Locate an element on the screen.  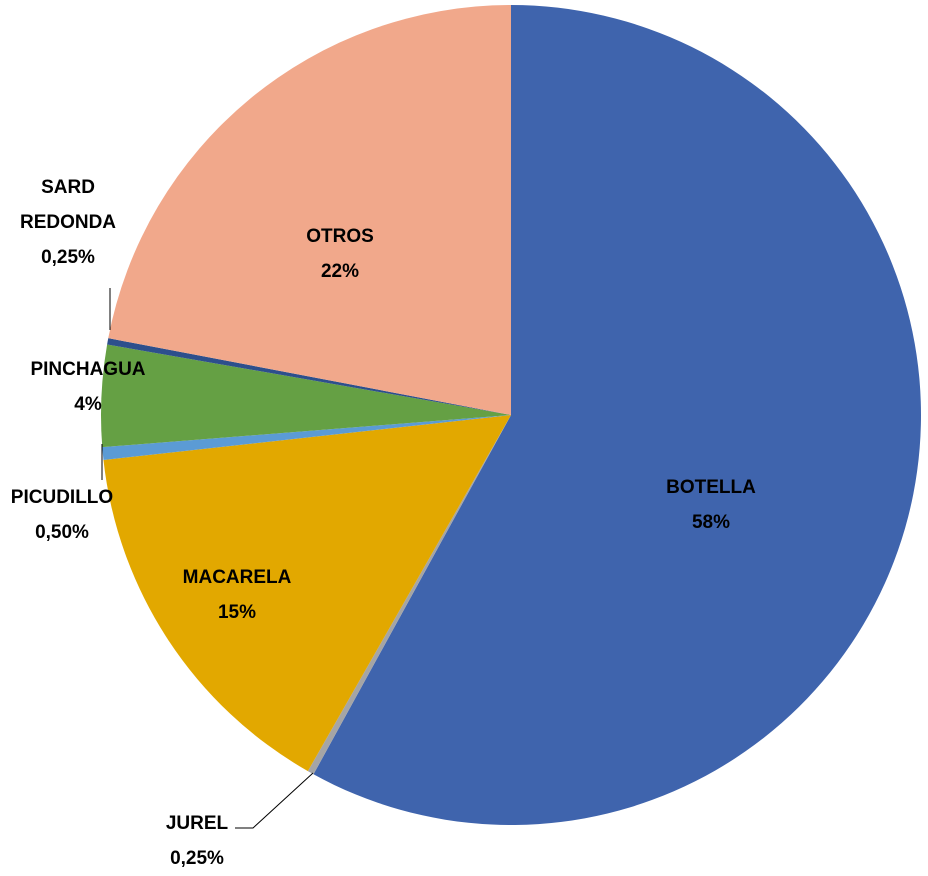
label-value: 4% is located at coordinates (88, 404).